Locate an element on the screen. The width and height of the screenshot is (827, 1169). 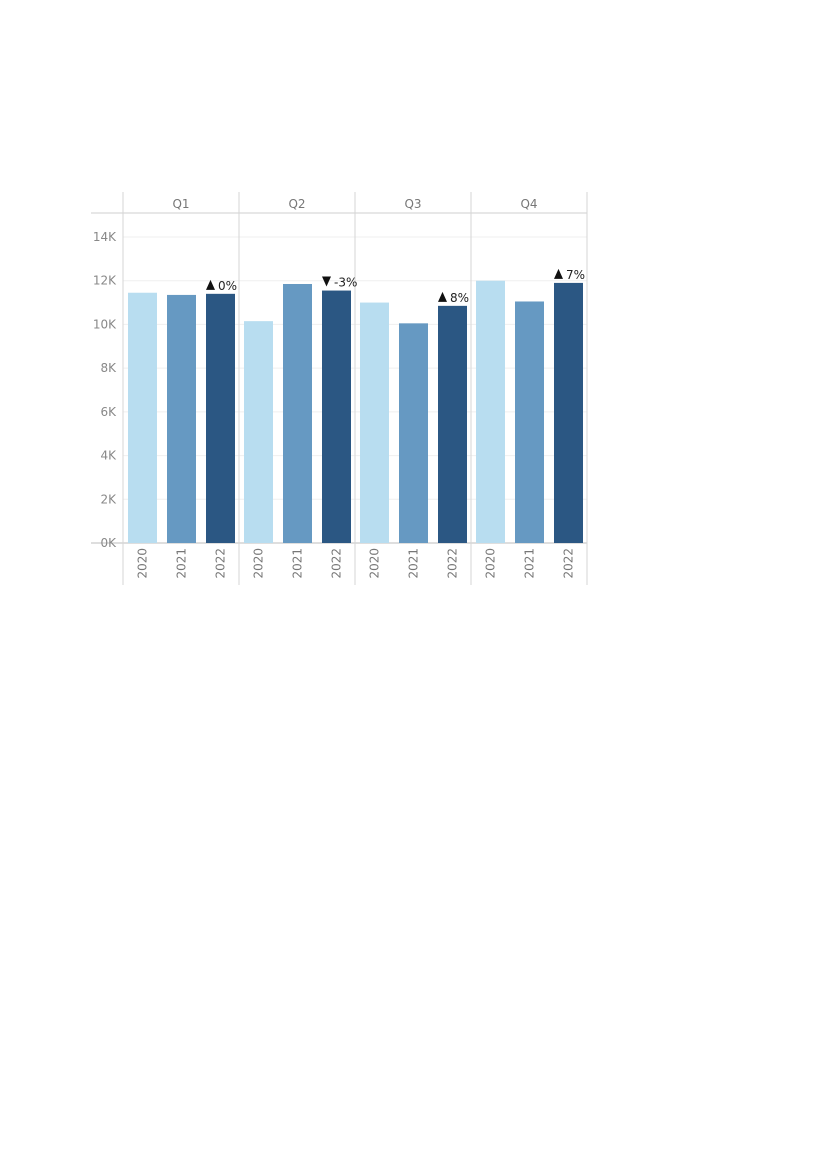
y-tick-label: 0K is located at coordinates (108, 543).